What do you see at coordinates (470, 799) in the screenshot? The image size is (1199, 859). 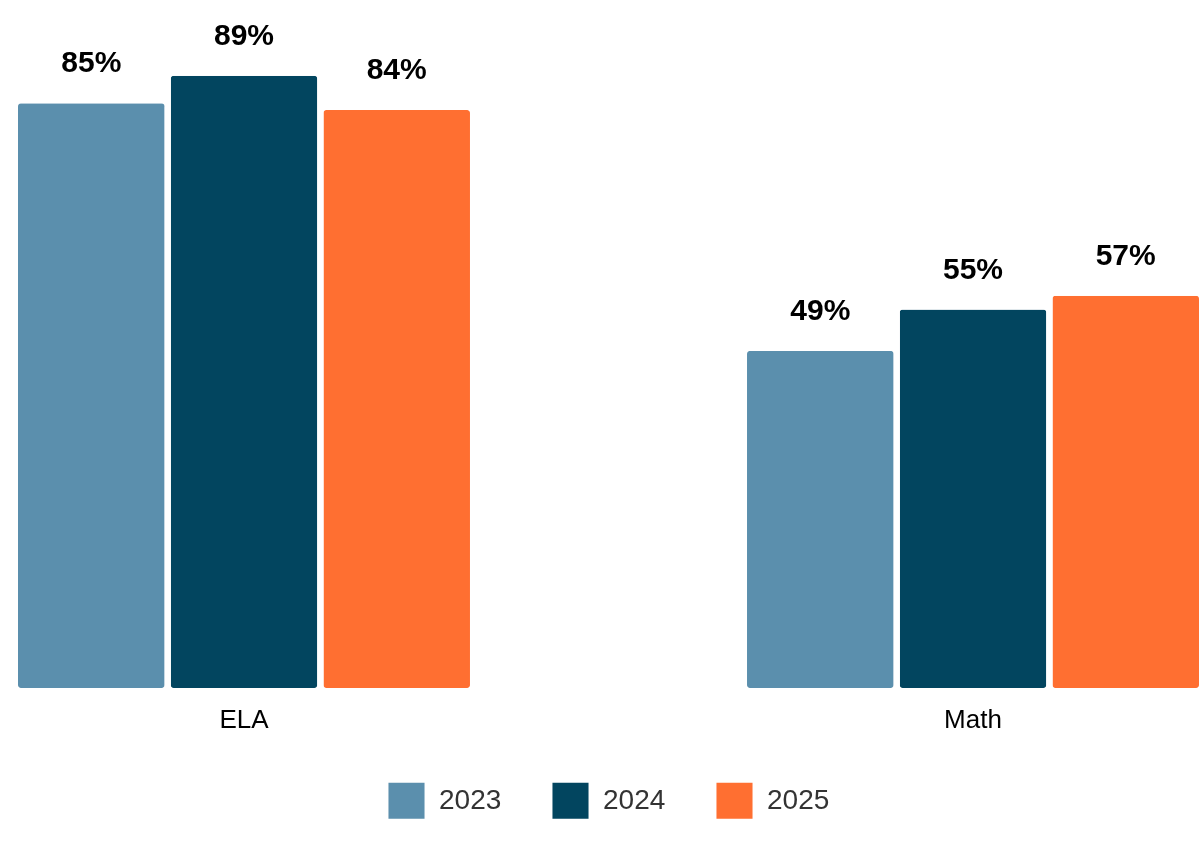 I see `legend-label: 2023` at bounding box center [470, 799].